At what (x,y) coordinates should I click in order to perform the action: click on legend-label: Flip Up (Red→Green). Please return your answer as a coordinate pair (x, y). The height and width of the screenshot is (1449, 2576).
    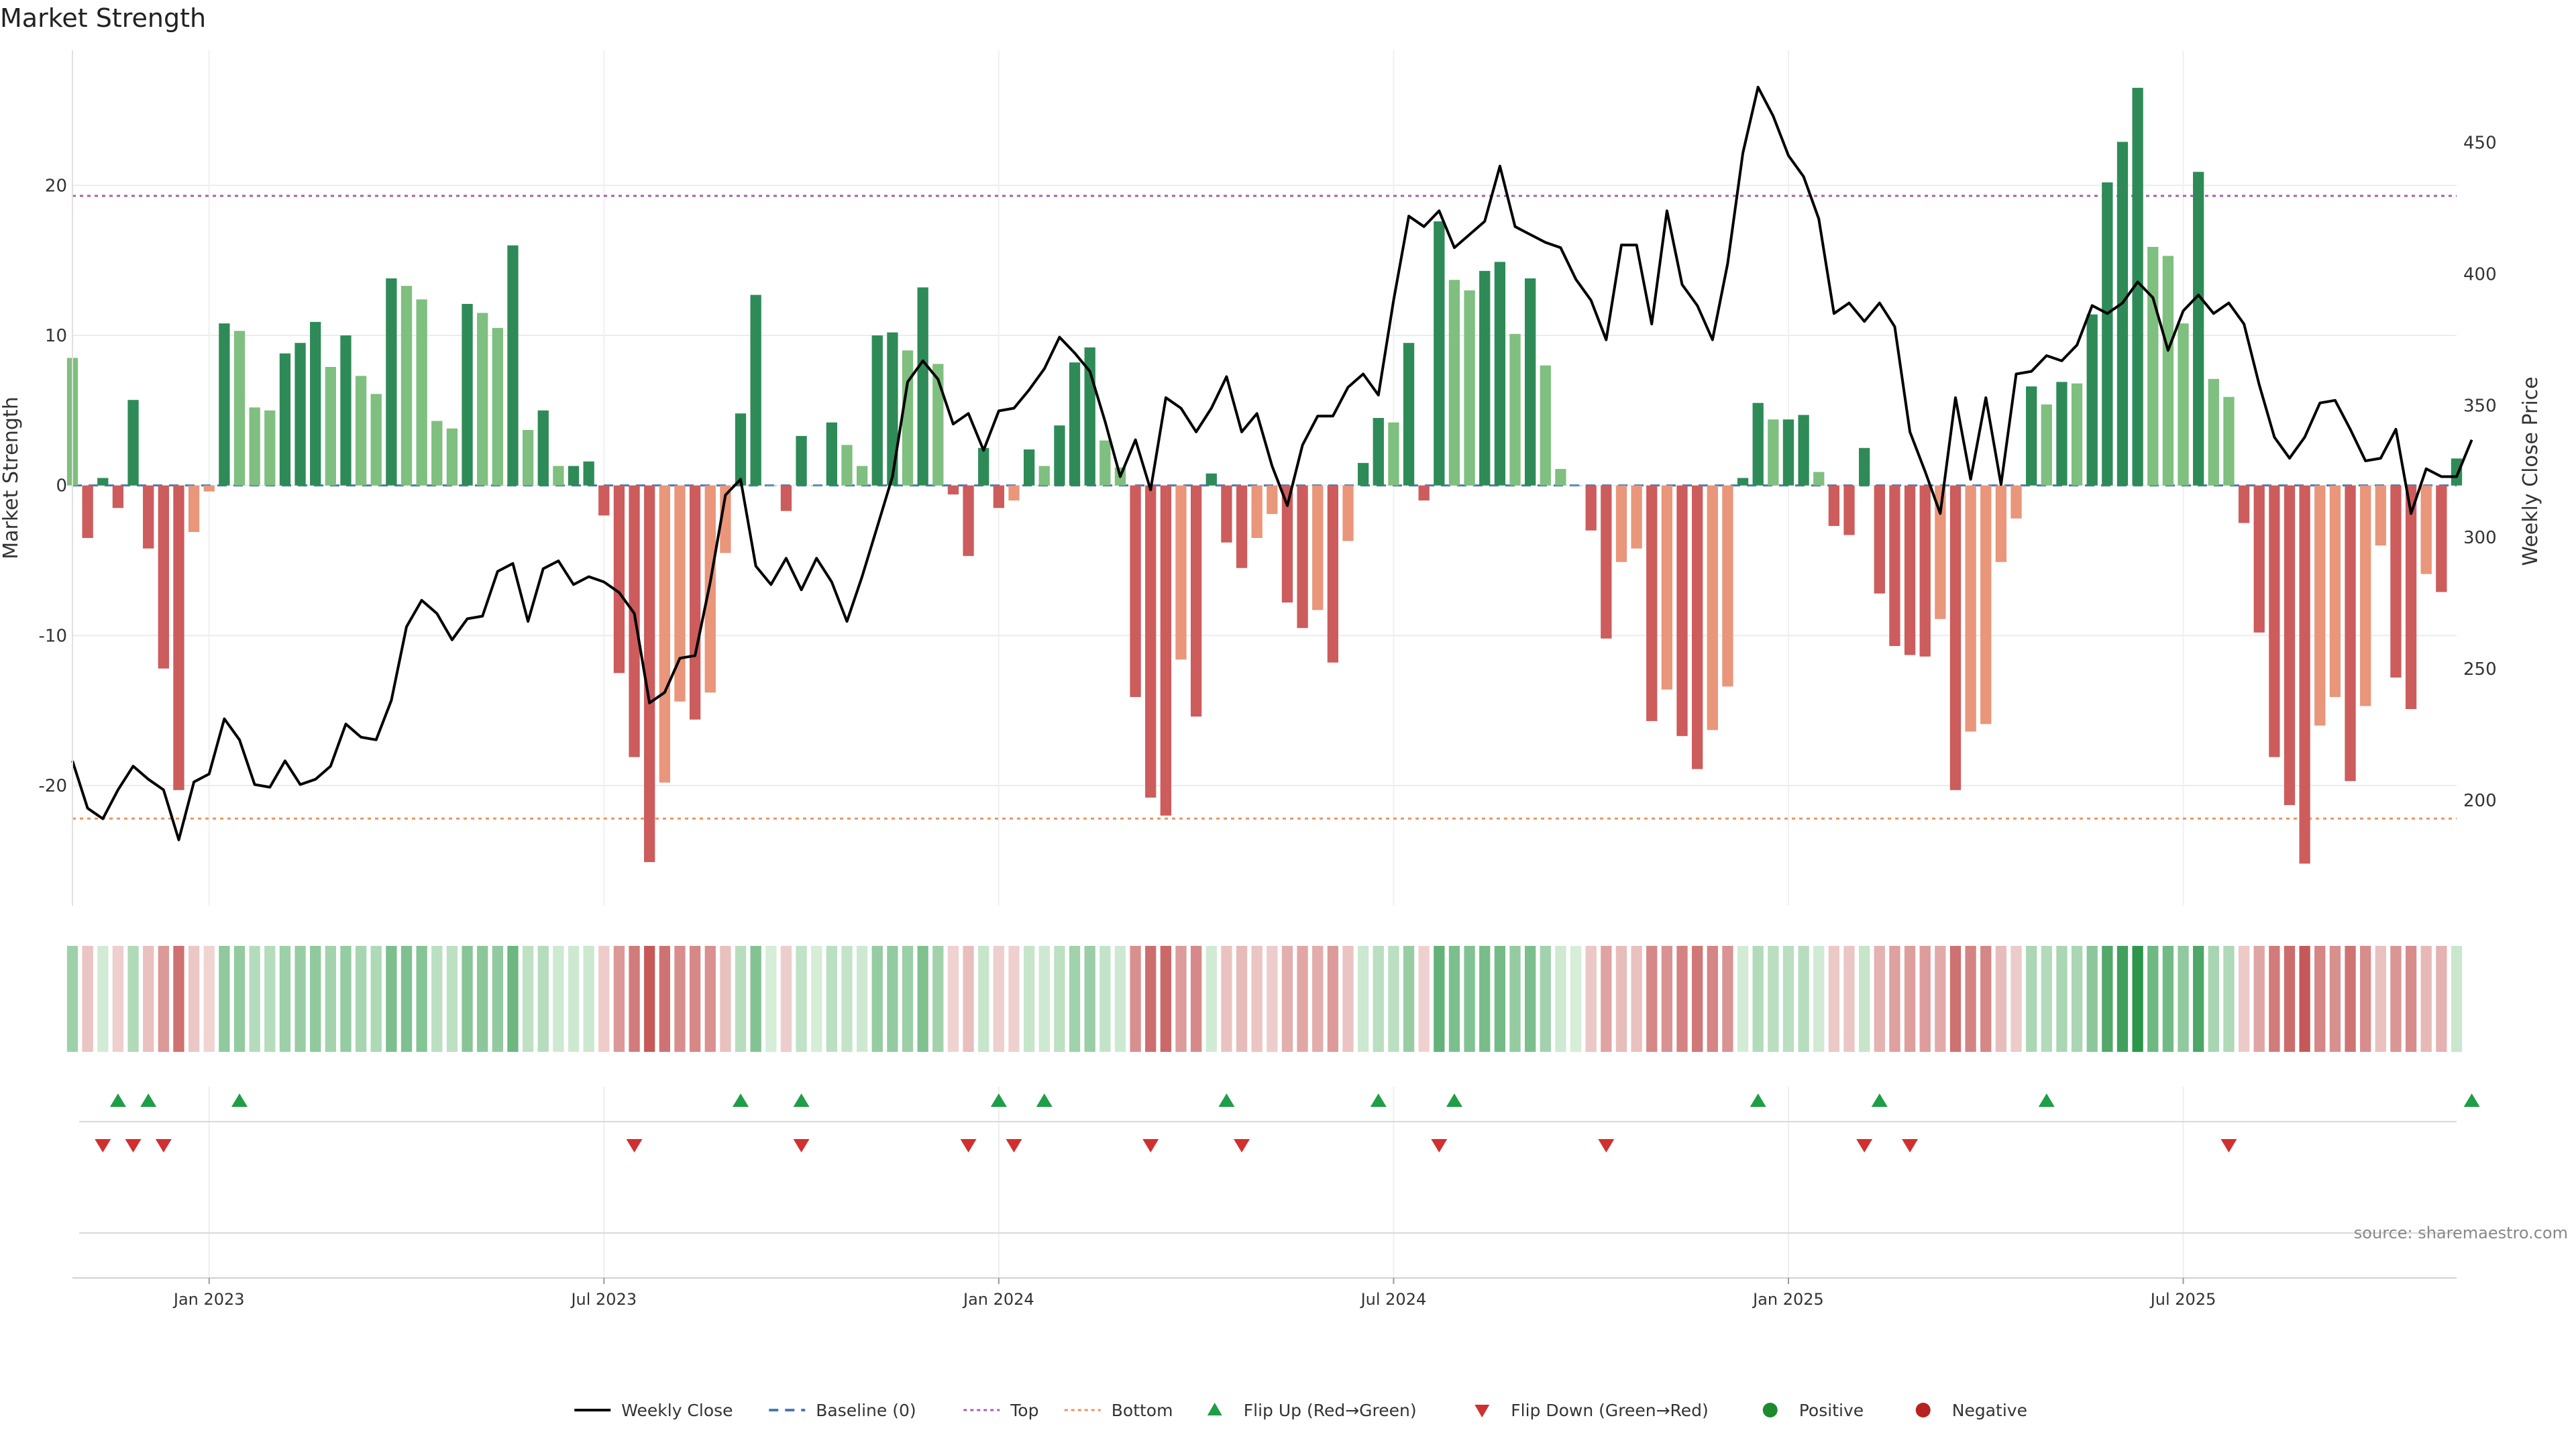
    Looking at the image, I should click on (1330, 1410).